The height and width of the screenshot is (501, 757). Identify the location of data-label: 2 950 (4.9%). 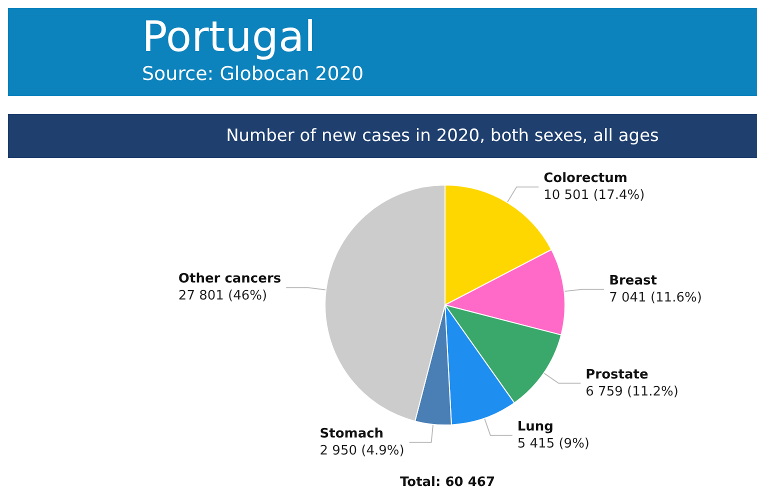
(362, 450).